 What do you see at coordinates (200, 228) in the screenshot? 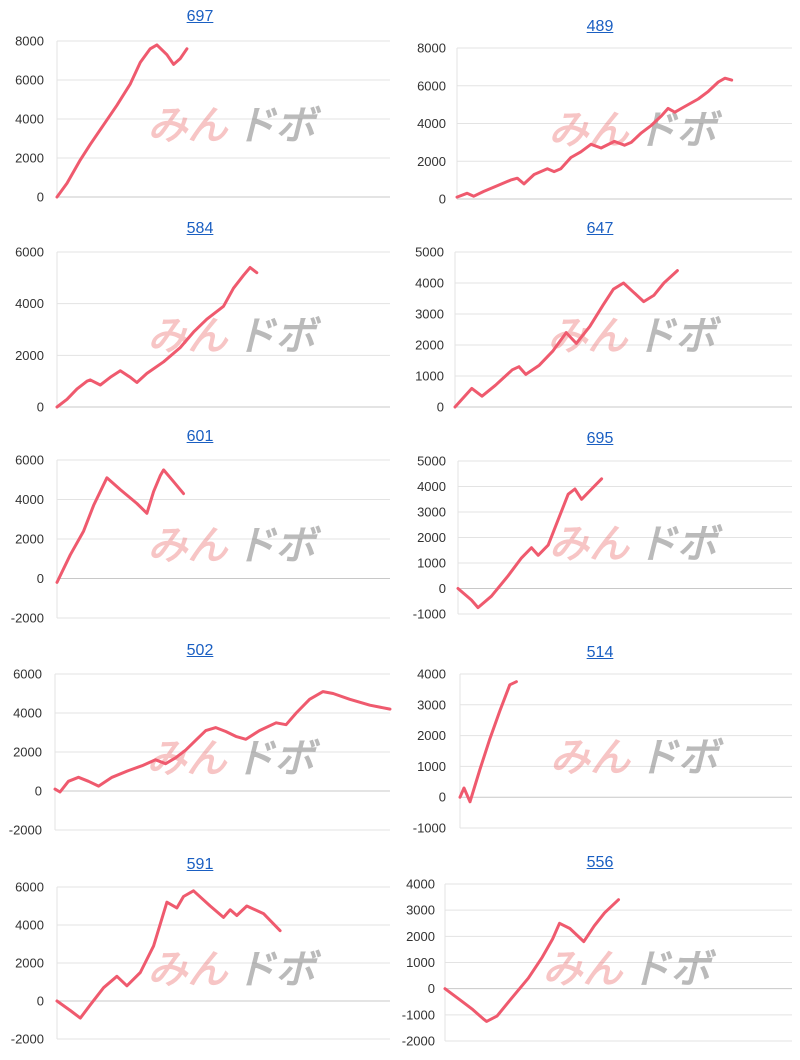
I see `chart-title-link: 584` at bounding box center [200, 228].